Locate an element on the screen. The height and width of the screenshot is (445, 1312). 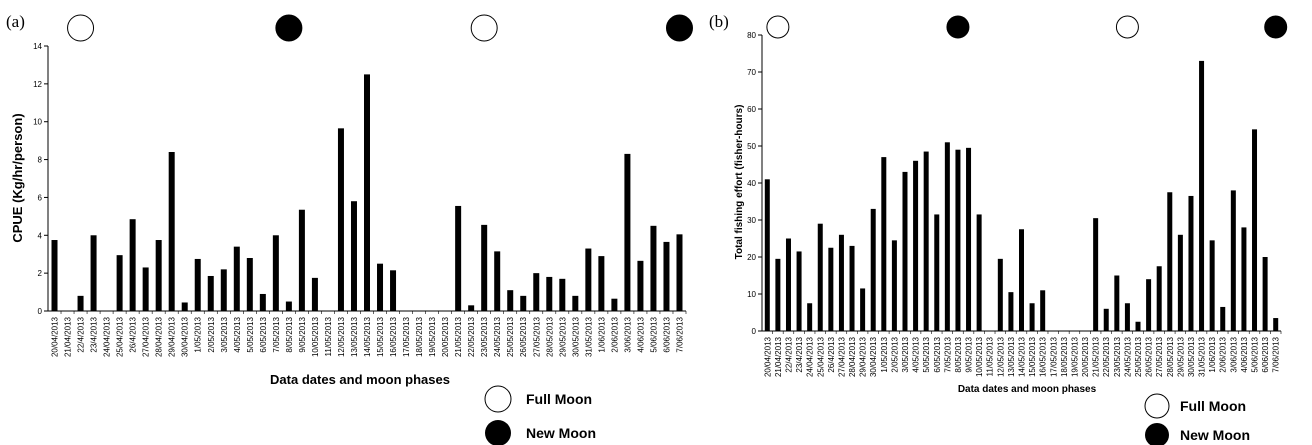
y-tick-label: 14 is located at coordinates (37, 46).